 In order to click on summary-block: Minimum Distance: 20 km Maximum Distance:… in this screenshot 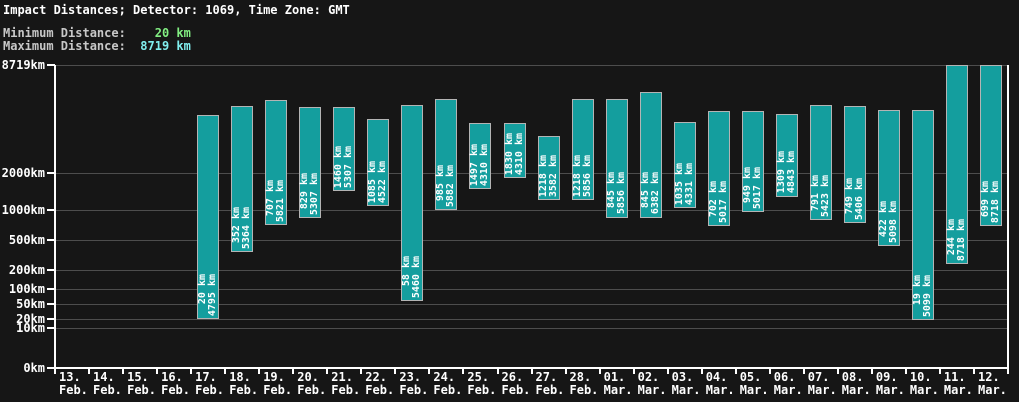, I will do `click(97, 40)`.